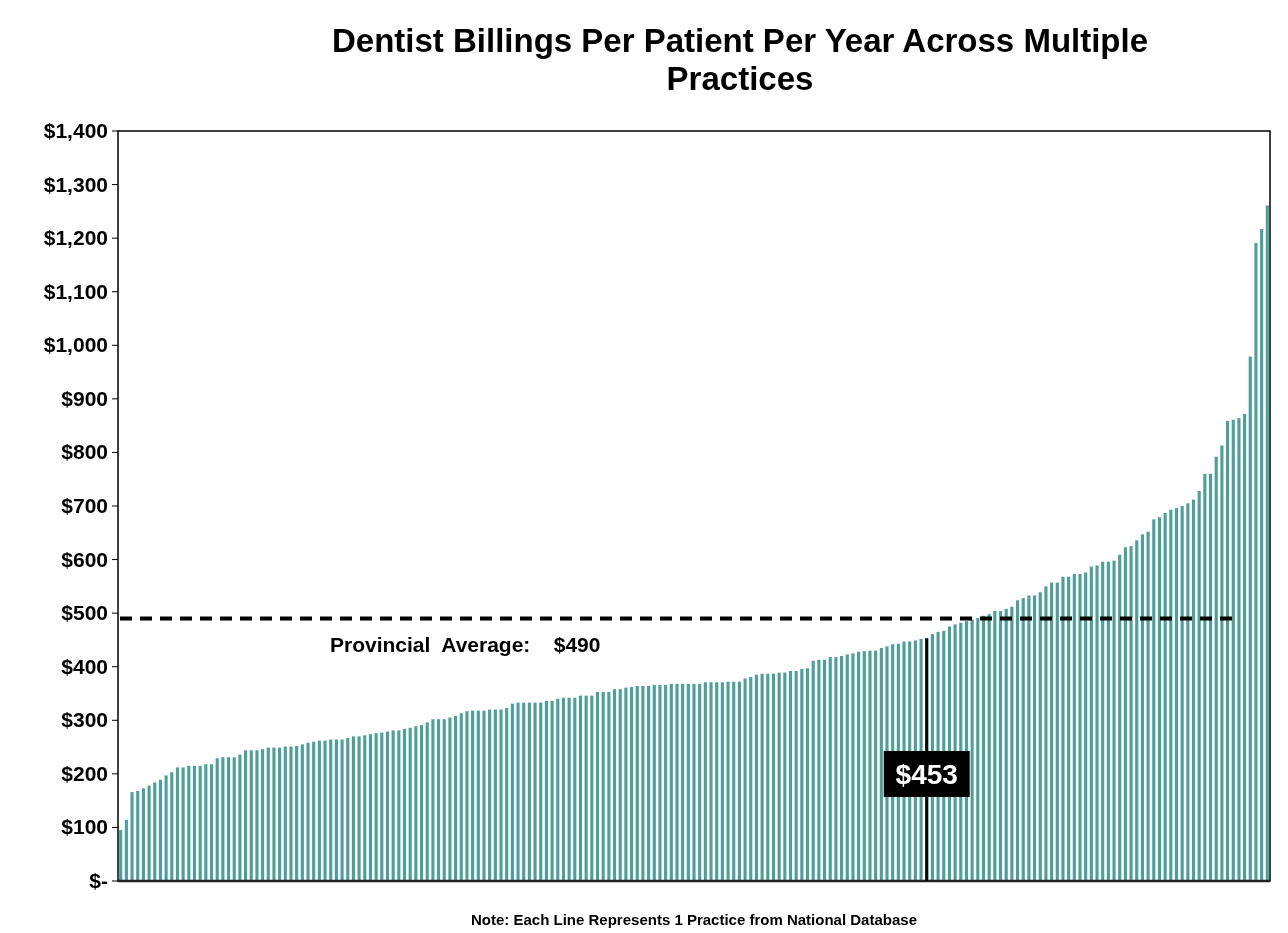 The height and width of the screenshot is (933, 1288). I want to click on y-tick-label: $500, so click(84, 613).